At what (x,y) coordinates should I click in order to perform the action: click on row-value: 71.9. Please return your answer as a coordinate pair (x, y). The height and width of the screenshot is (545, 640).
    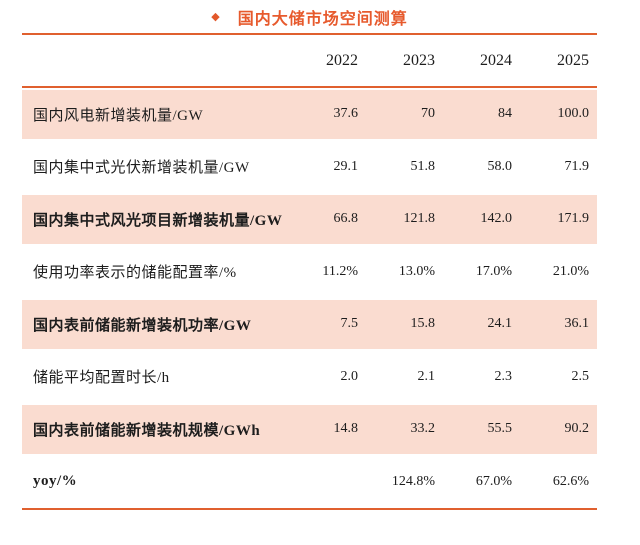
    Looking at the image, I should click on (577, 166).